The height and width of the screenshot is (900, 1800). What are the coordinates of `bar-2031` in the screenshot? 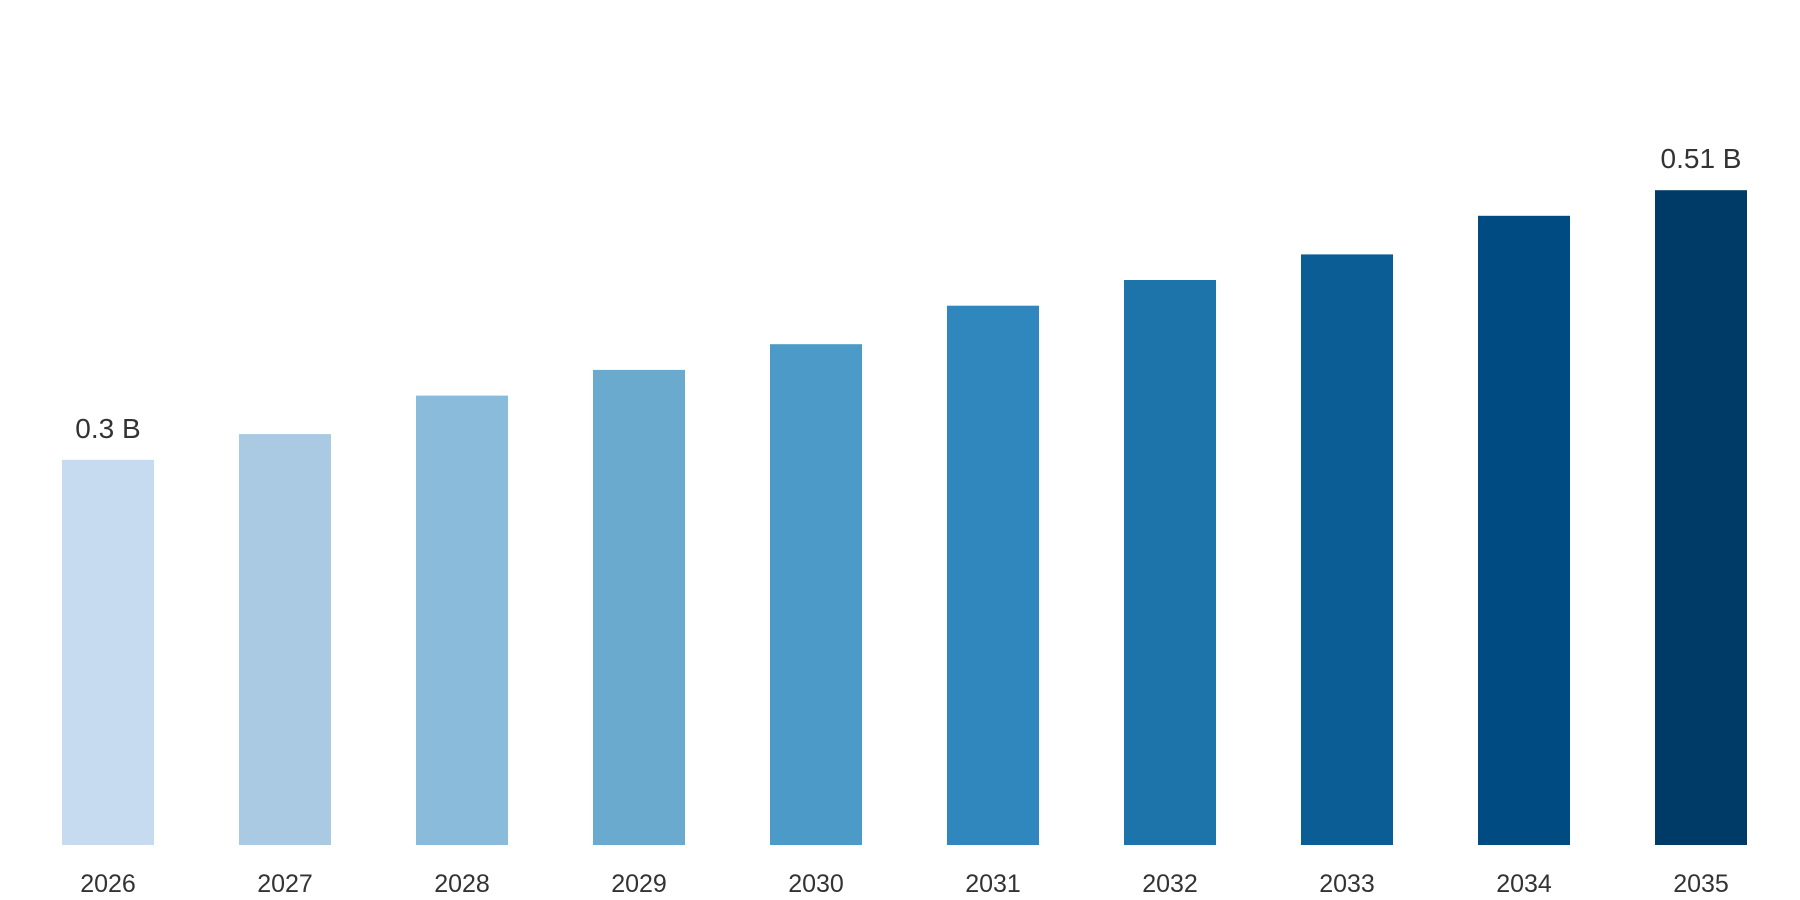 It's located at (993, 575).